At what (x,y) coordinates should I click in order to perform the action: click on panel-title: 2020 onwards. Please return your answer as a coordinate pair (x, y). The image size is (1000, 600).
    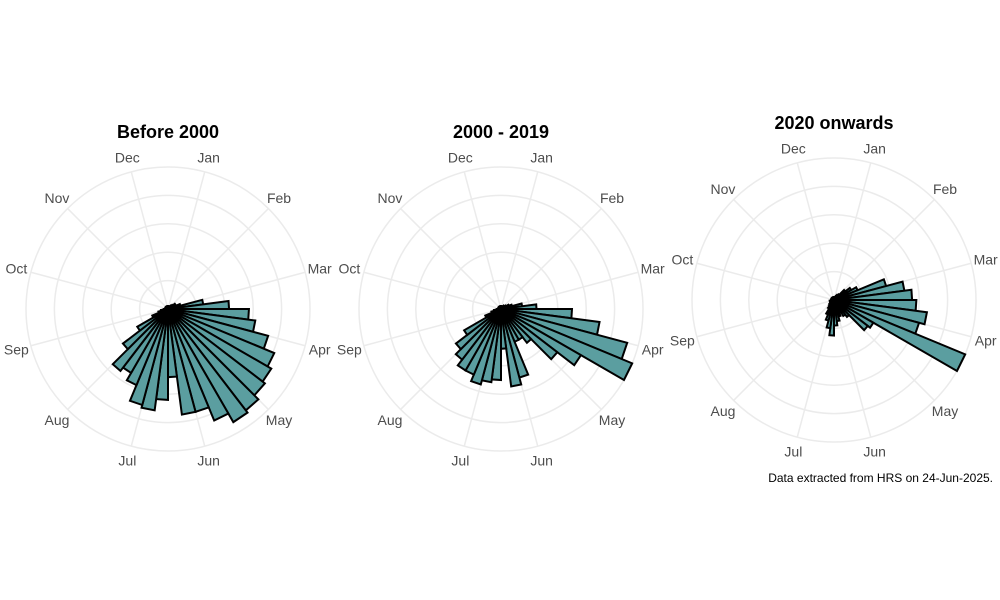
    Looking at the image, I should click on (833, 123).